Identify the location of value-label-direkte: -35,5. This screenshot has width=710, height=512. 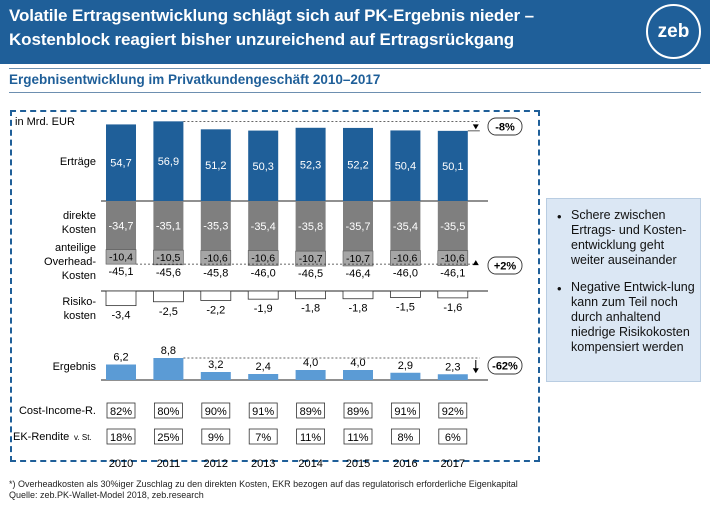
(452, 227).